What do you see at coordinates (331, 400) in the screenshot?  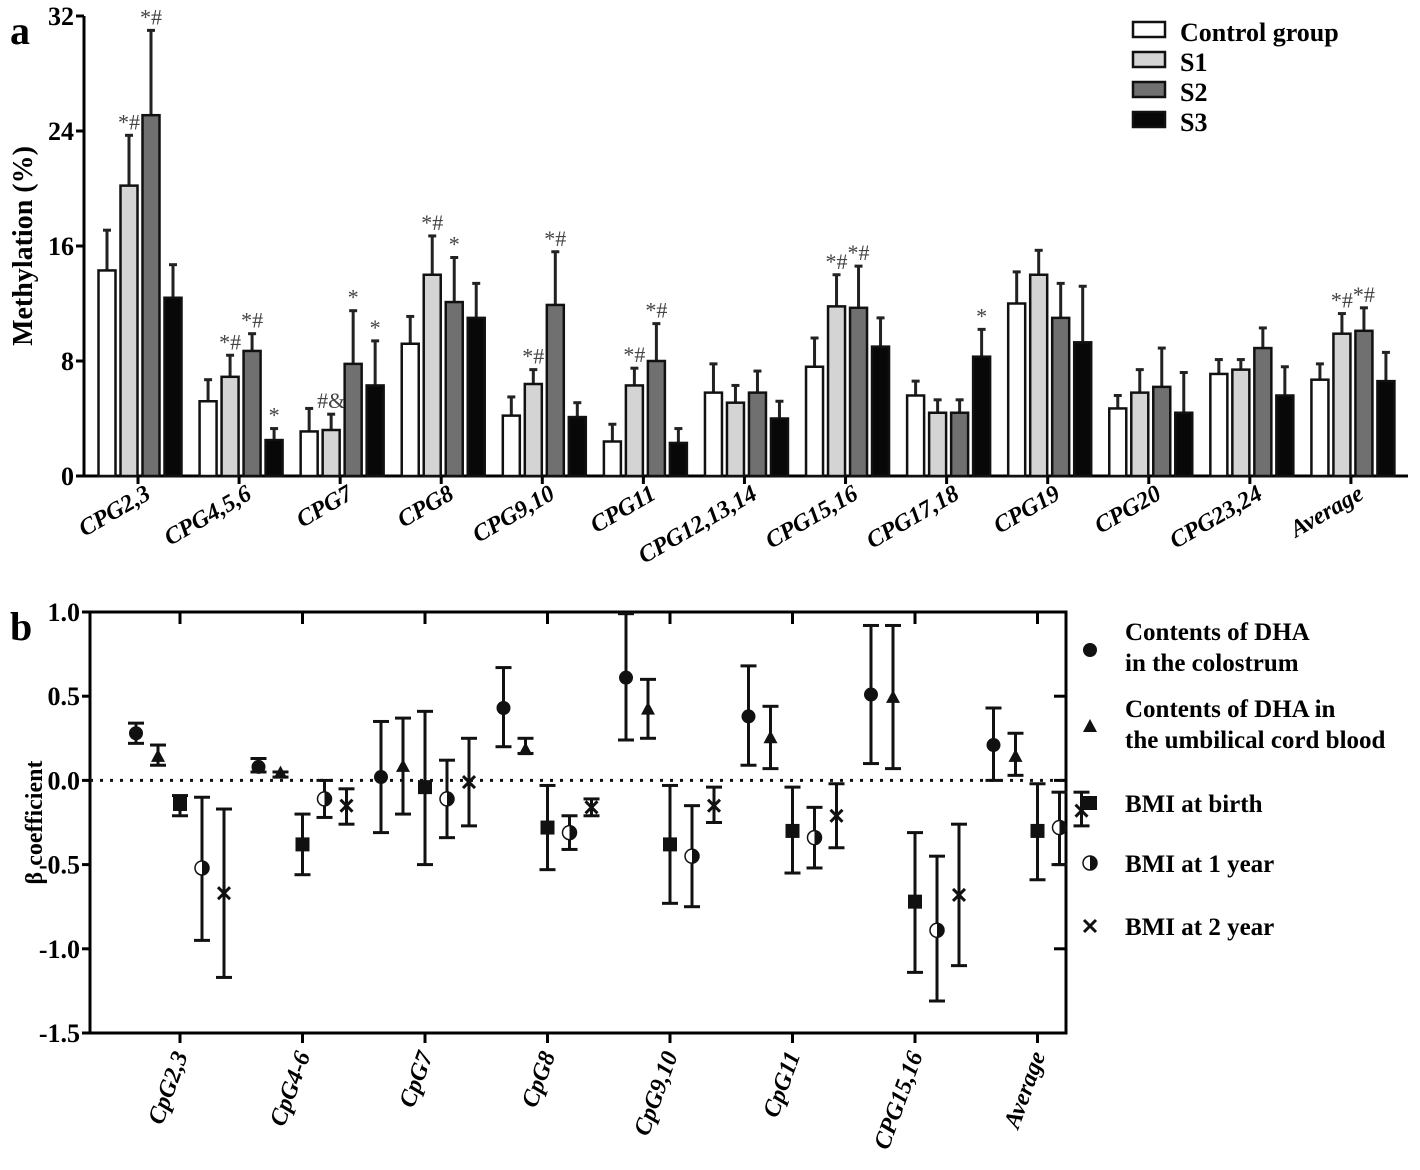 I see `significance-mark: #&` at bounding box center [331, 400].